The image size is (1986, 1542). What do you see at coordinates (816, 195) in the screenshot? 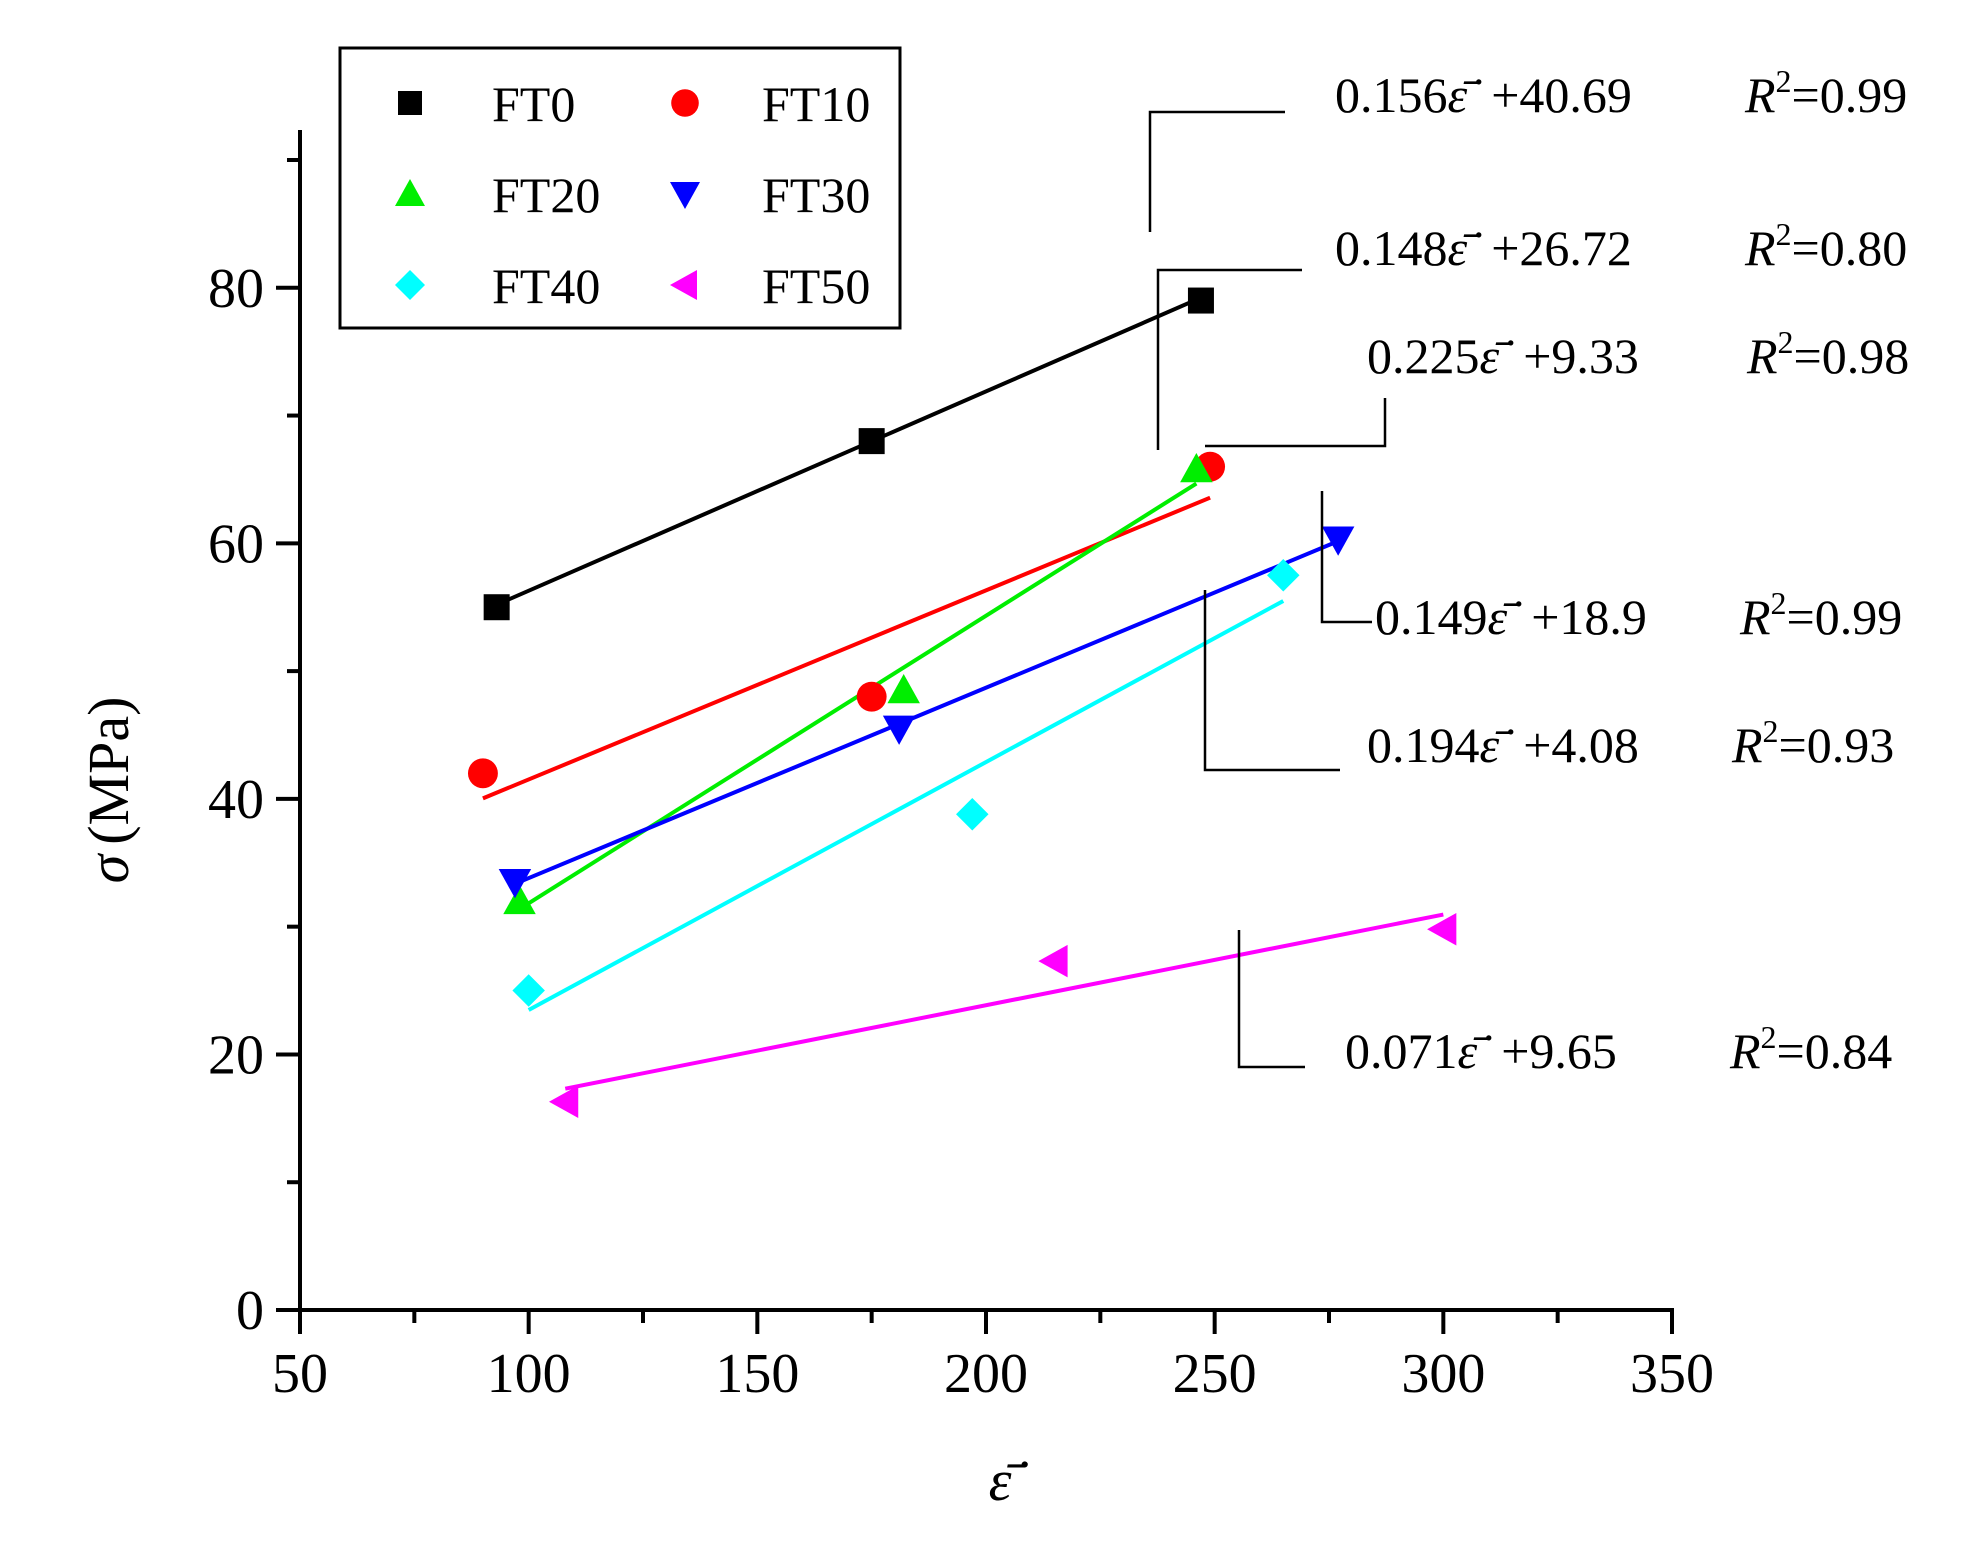
I see `legend-label-ft30: FT30` at bounding box center [816, 195].